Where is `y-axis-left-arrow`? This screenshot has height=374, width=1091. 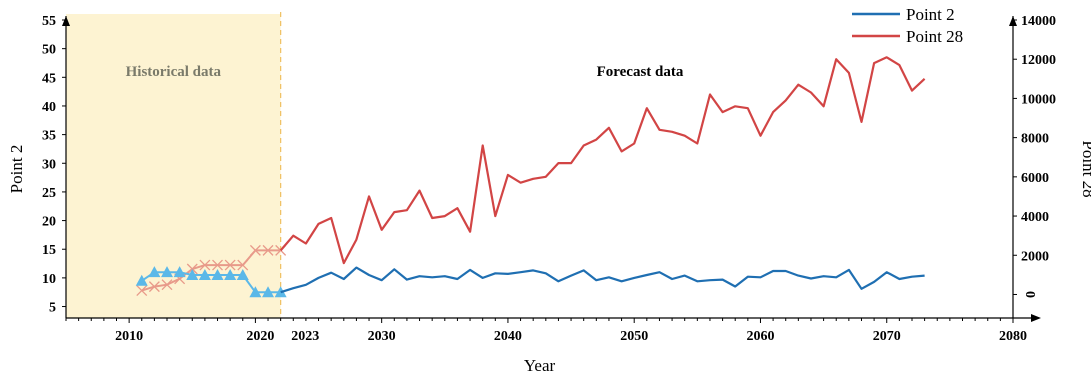 y-axis-left-arrow is located at coordinates (66, 21).